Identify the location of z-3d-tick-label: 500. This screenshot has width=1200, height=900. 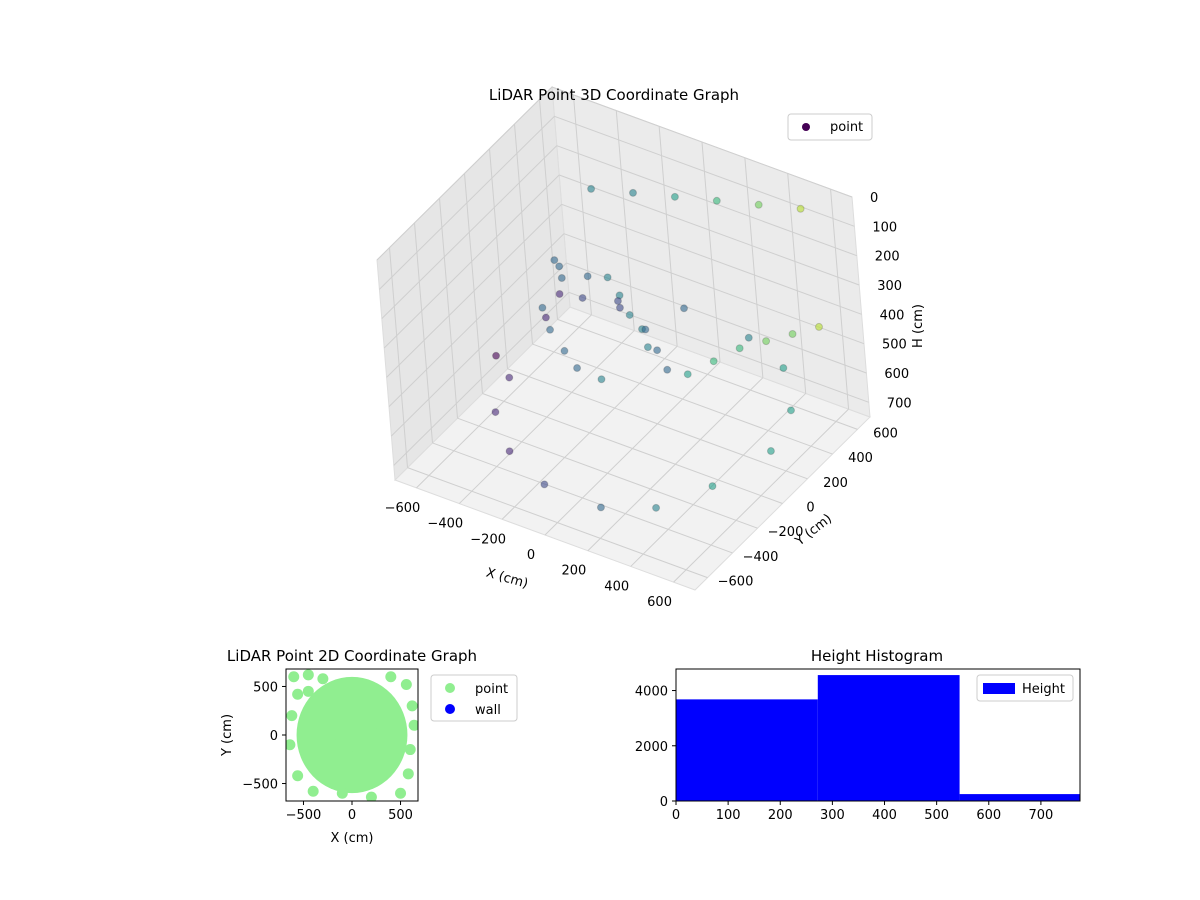
(894, 345).